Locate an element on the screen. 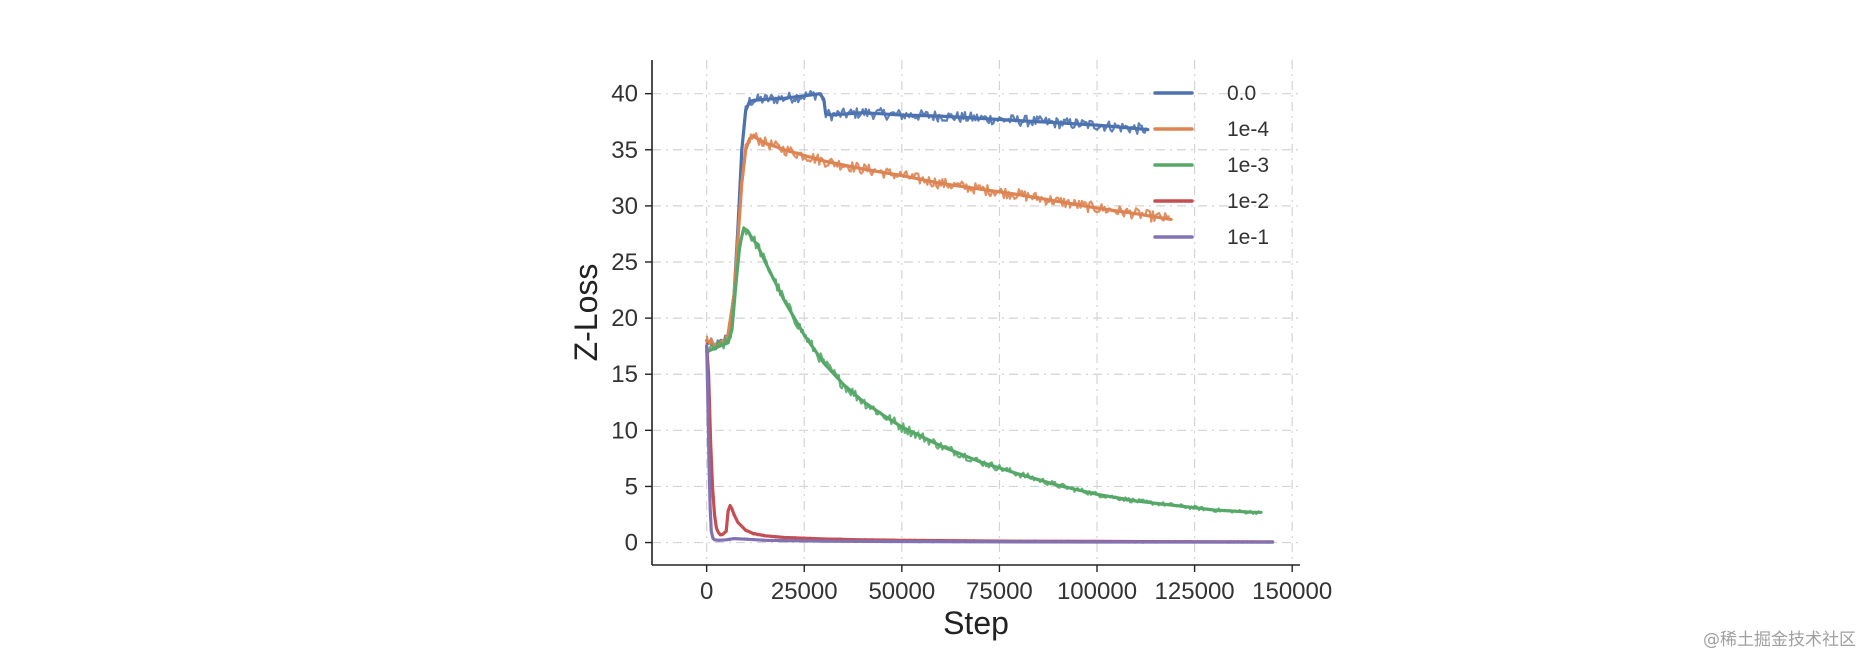  x-tick-label: 75000 is located at coordinates (999, 591).